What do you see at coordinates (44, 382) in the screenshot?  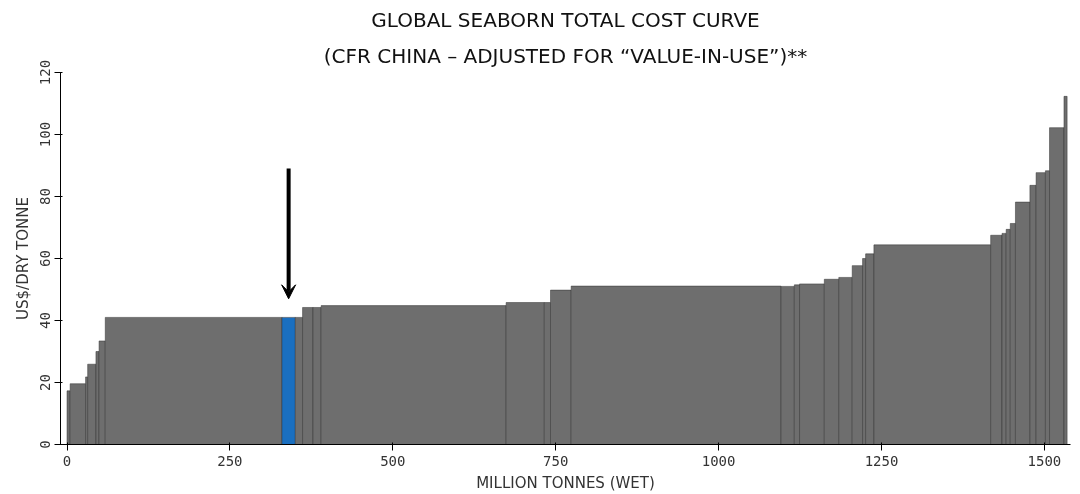 I see `y-tick-label: 20` at bounding box center [44, 382].